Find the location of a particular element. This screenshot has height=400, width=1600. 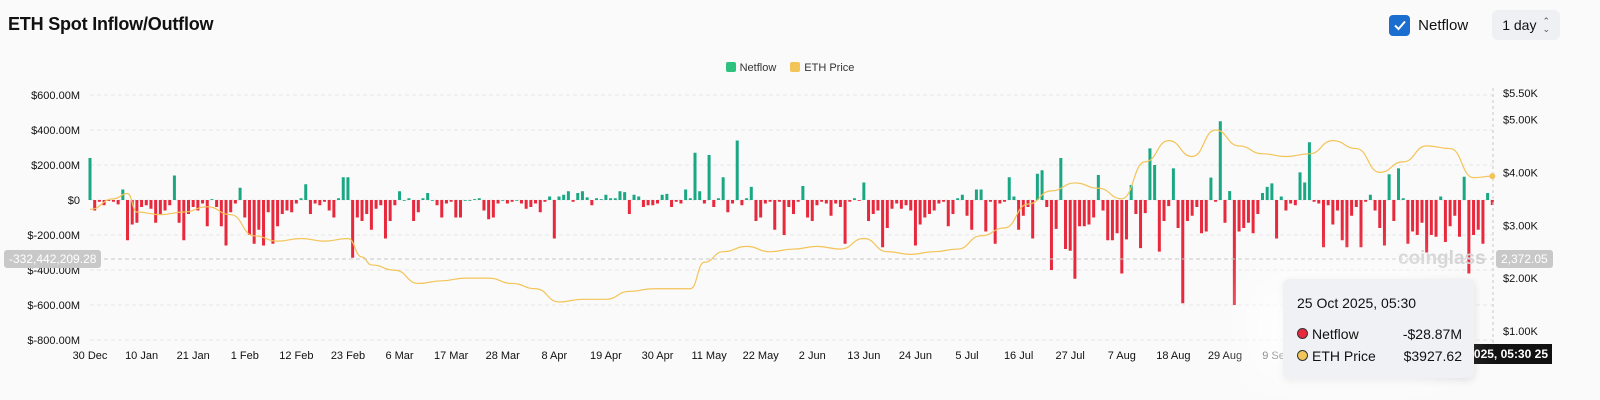

price-cursor-dot is located at coordinates (1492, 176).